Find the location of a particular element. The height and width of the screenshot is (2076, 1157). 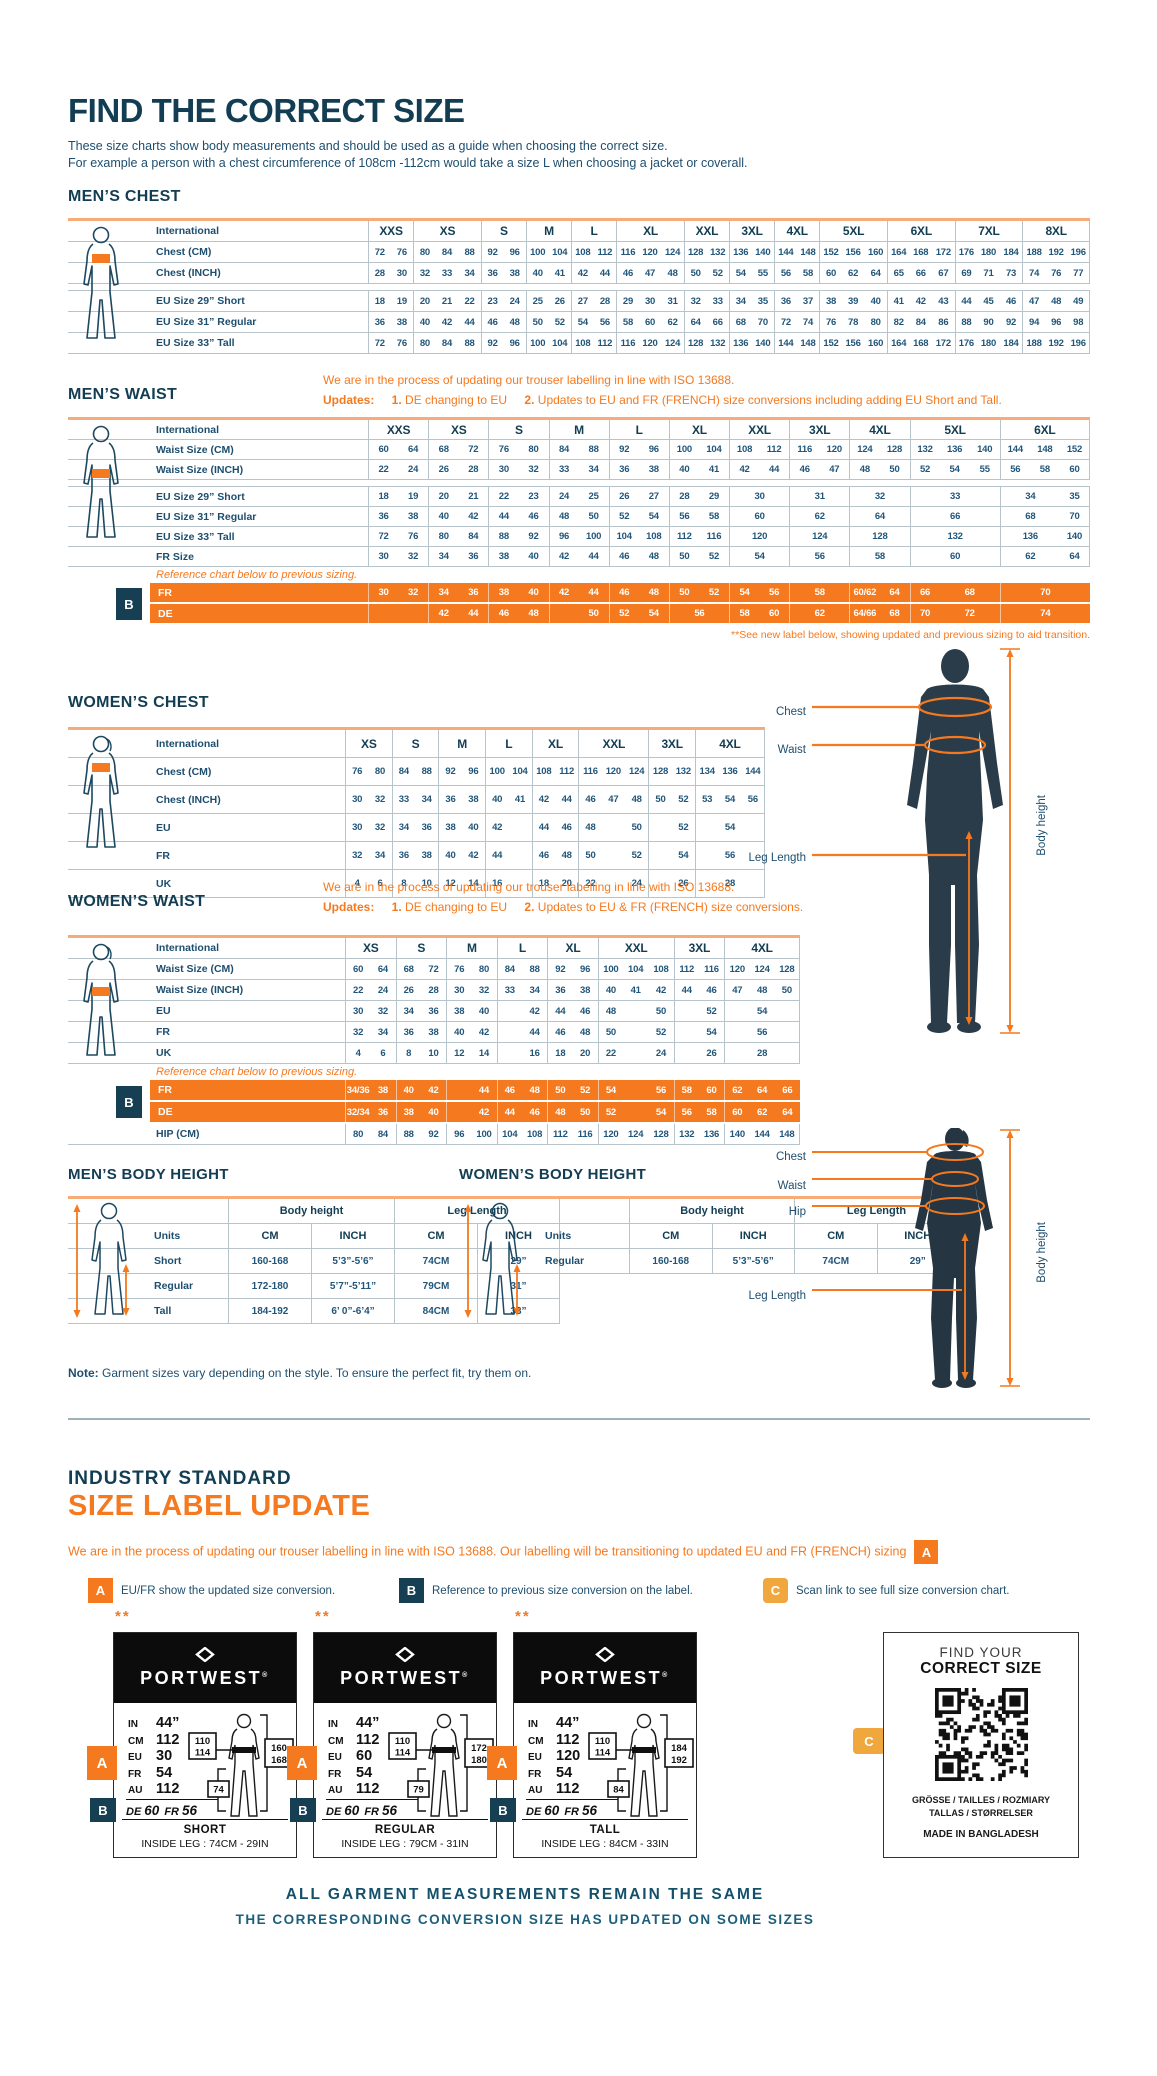

fit-name: TALL is located at coordinates (605, 1830).